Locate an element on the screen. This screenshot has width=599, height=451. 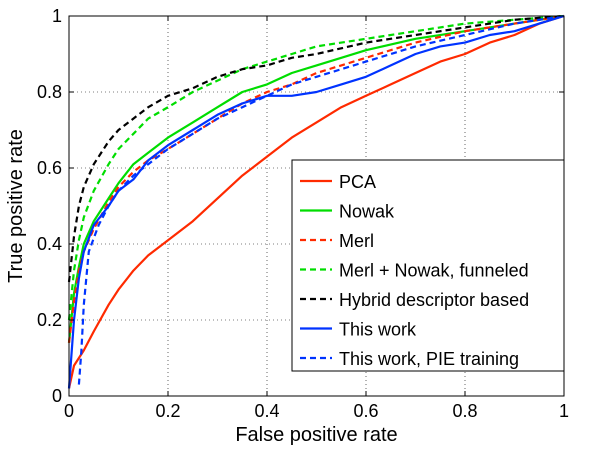
y-tick-label: 0 is located at coordinates (57, 396).